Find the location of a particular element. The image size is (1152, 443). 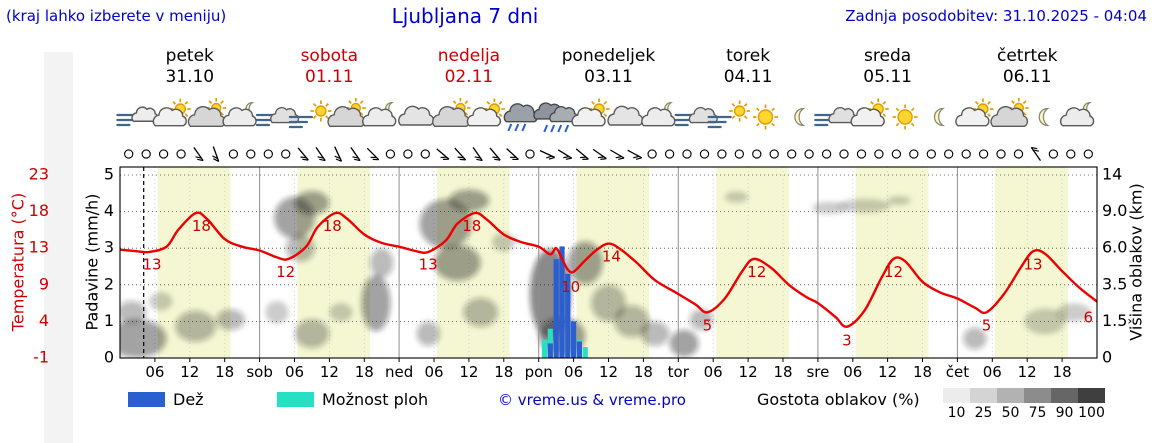

precipitation-tick-labels: 5 4 3 2 1 0 is located at coordinates (109, 266).